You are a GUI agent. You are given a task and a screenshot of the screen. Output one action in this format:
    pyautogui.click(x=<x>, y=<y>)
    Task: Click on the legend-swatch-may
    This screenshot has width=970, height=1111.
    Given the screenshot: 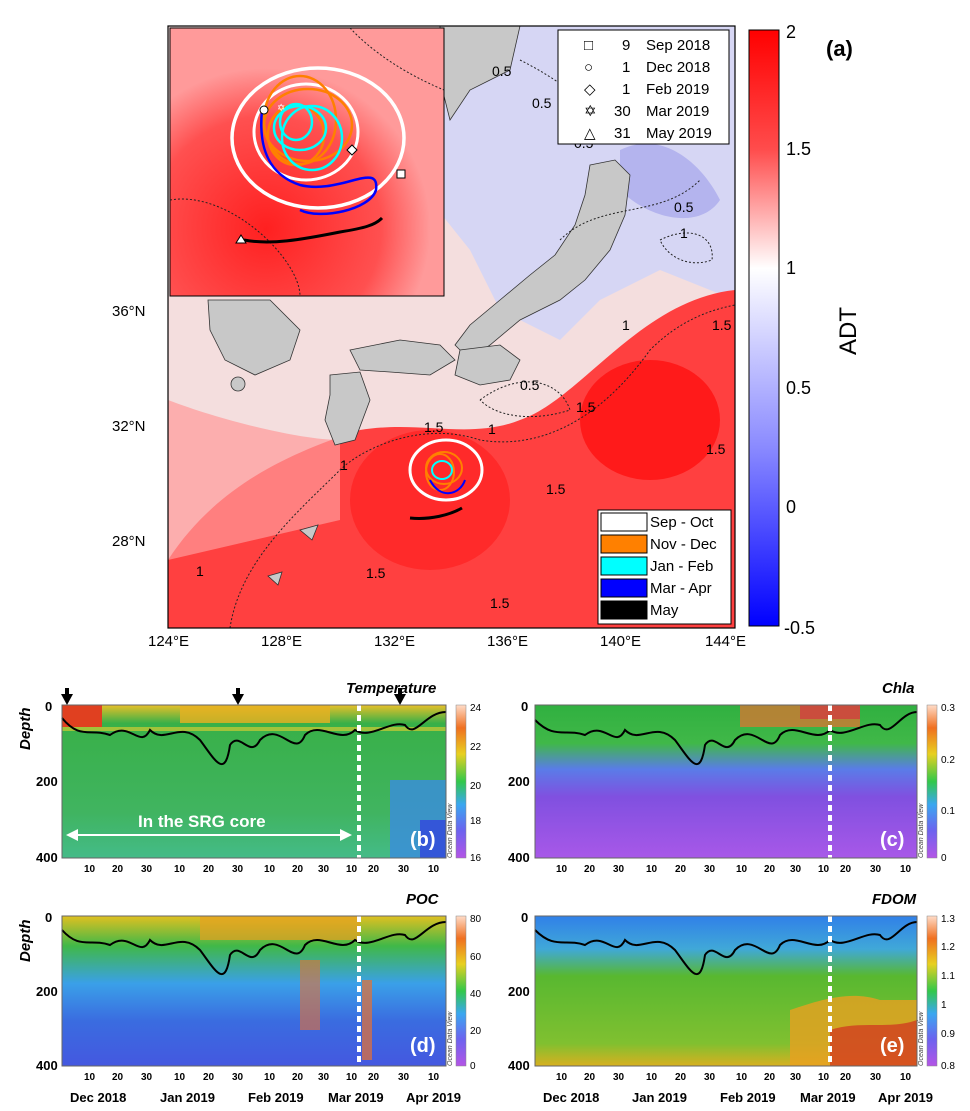 What is the action you would take?
    pyautogui.click(x=624, y=610)
    